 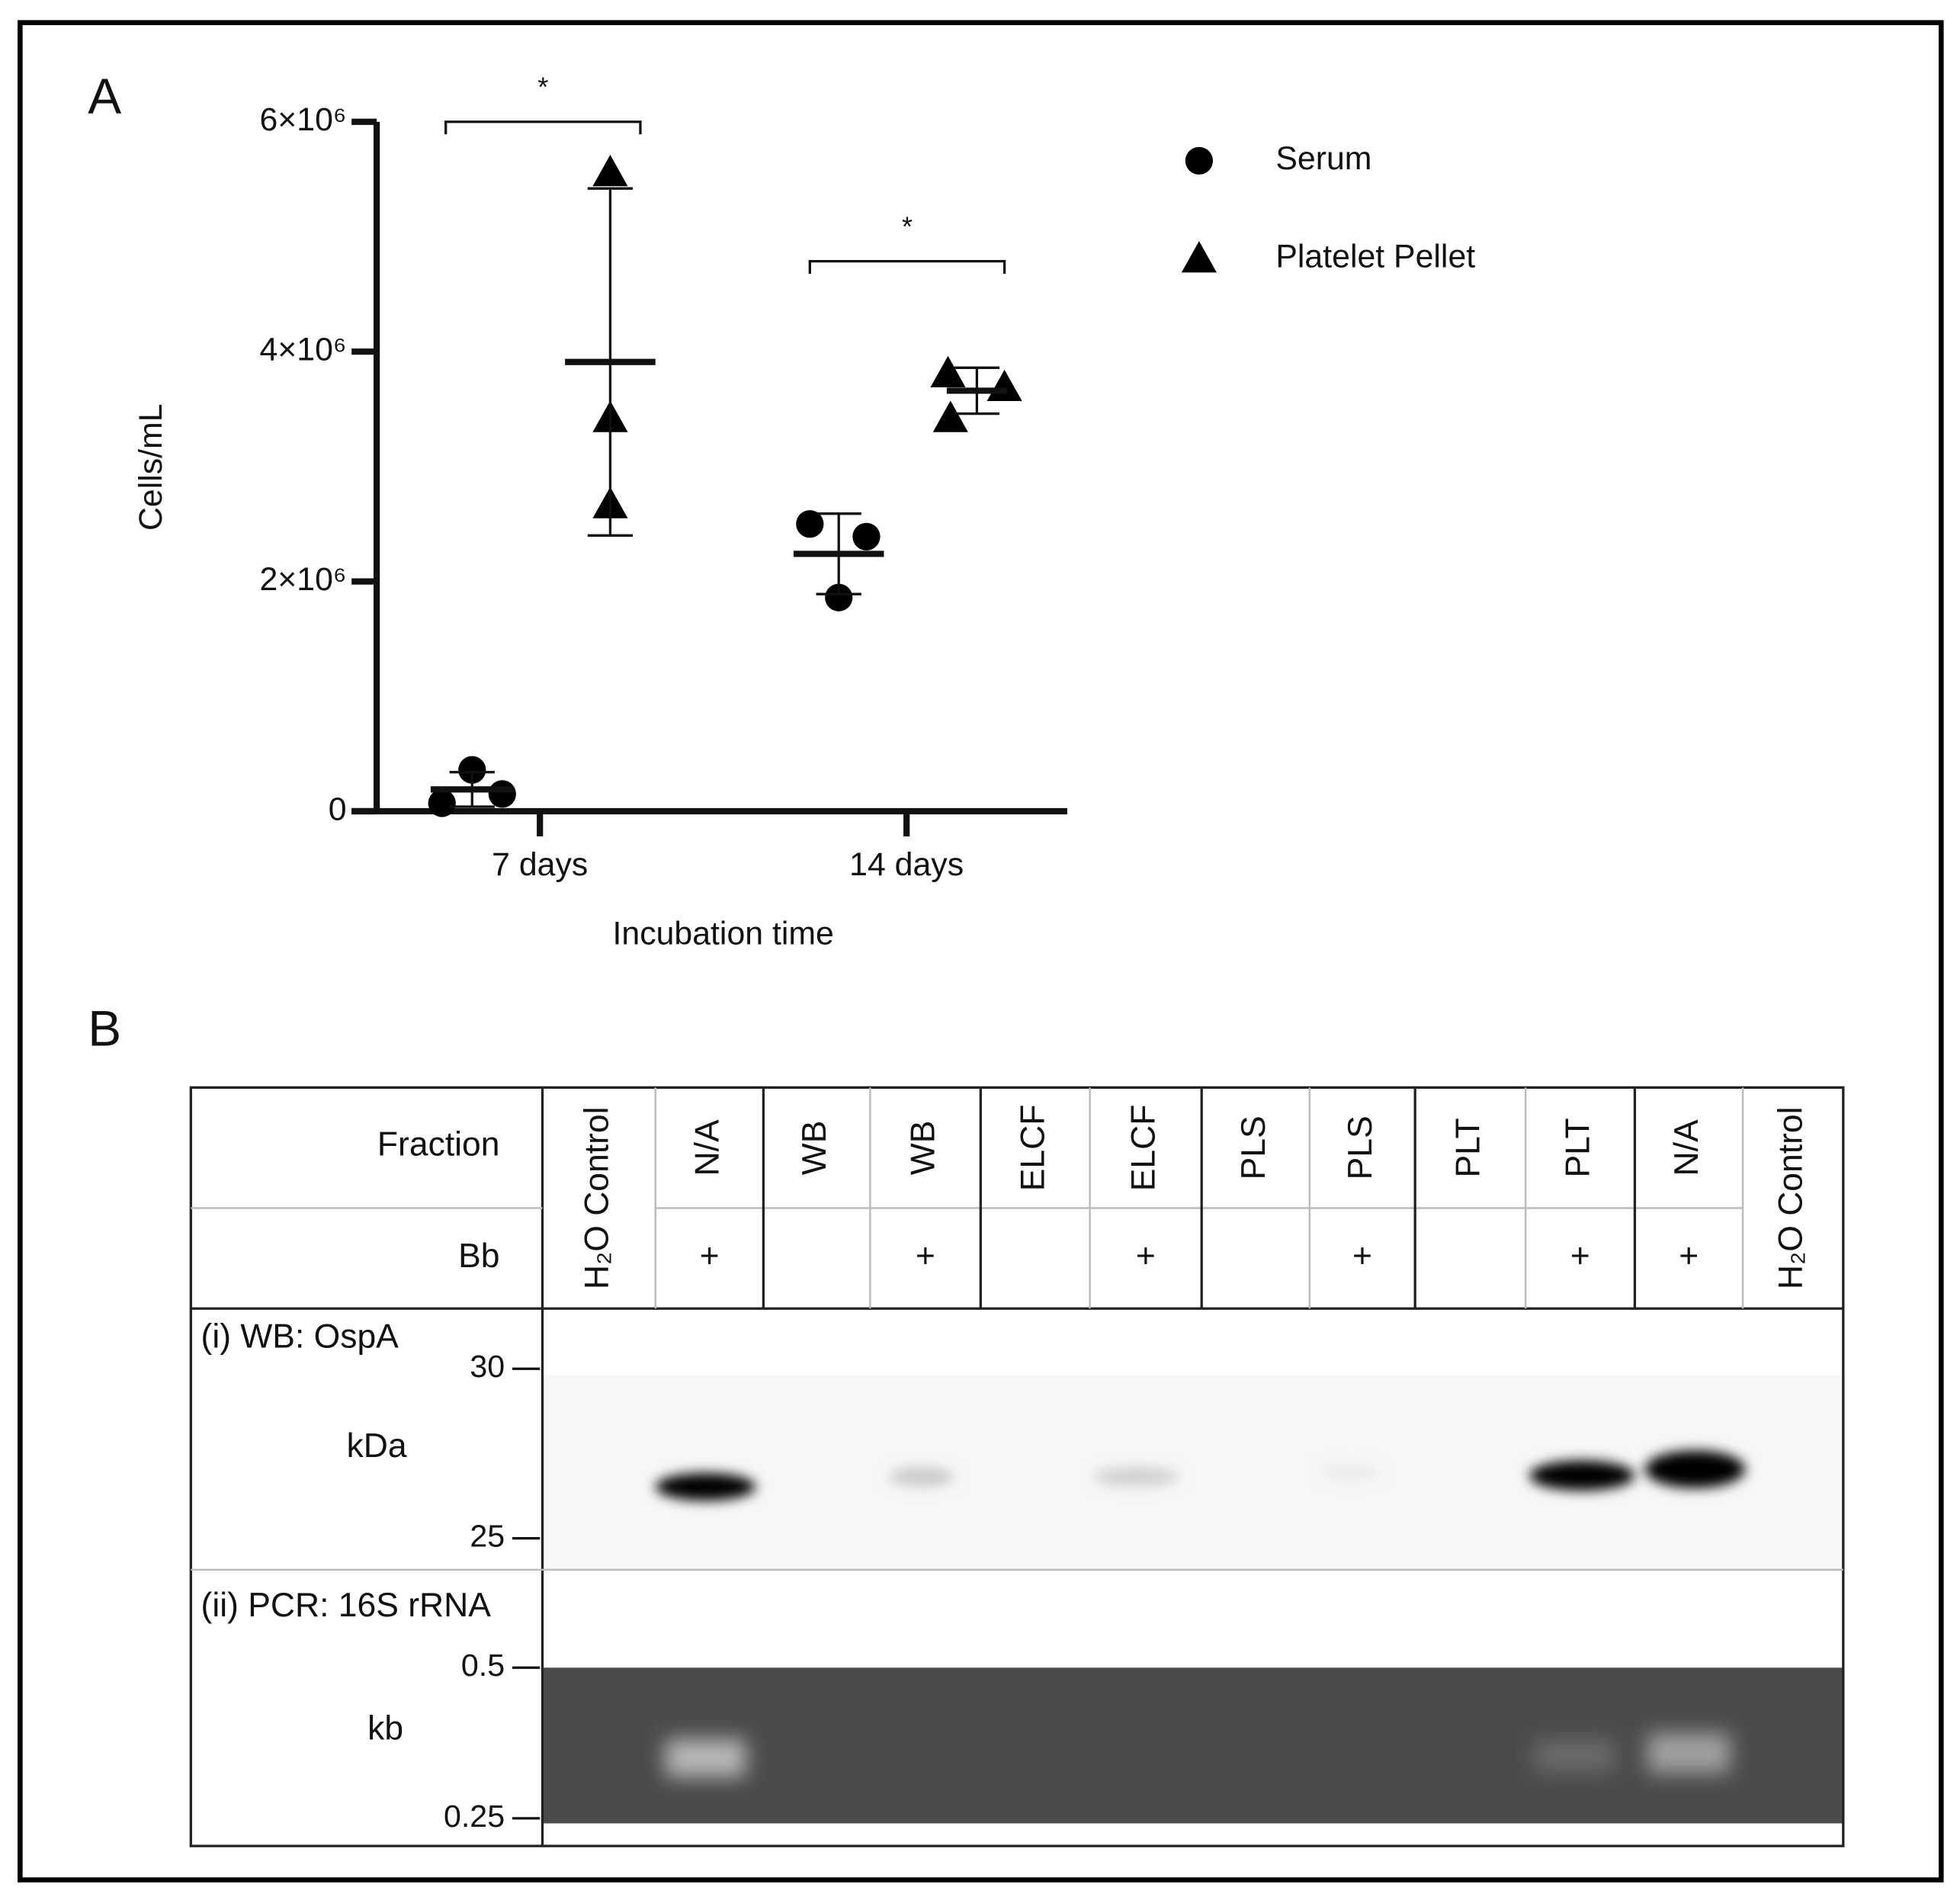 What do you see at coordinates (1323, 158) in the screenshot?
I see `legend-label: Serum` at bounding box center [1323, 158].